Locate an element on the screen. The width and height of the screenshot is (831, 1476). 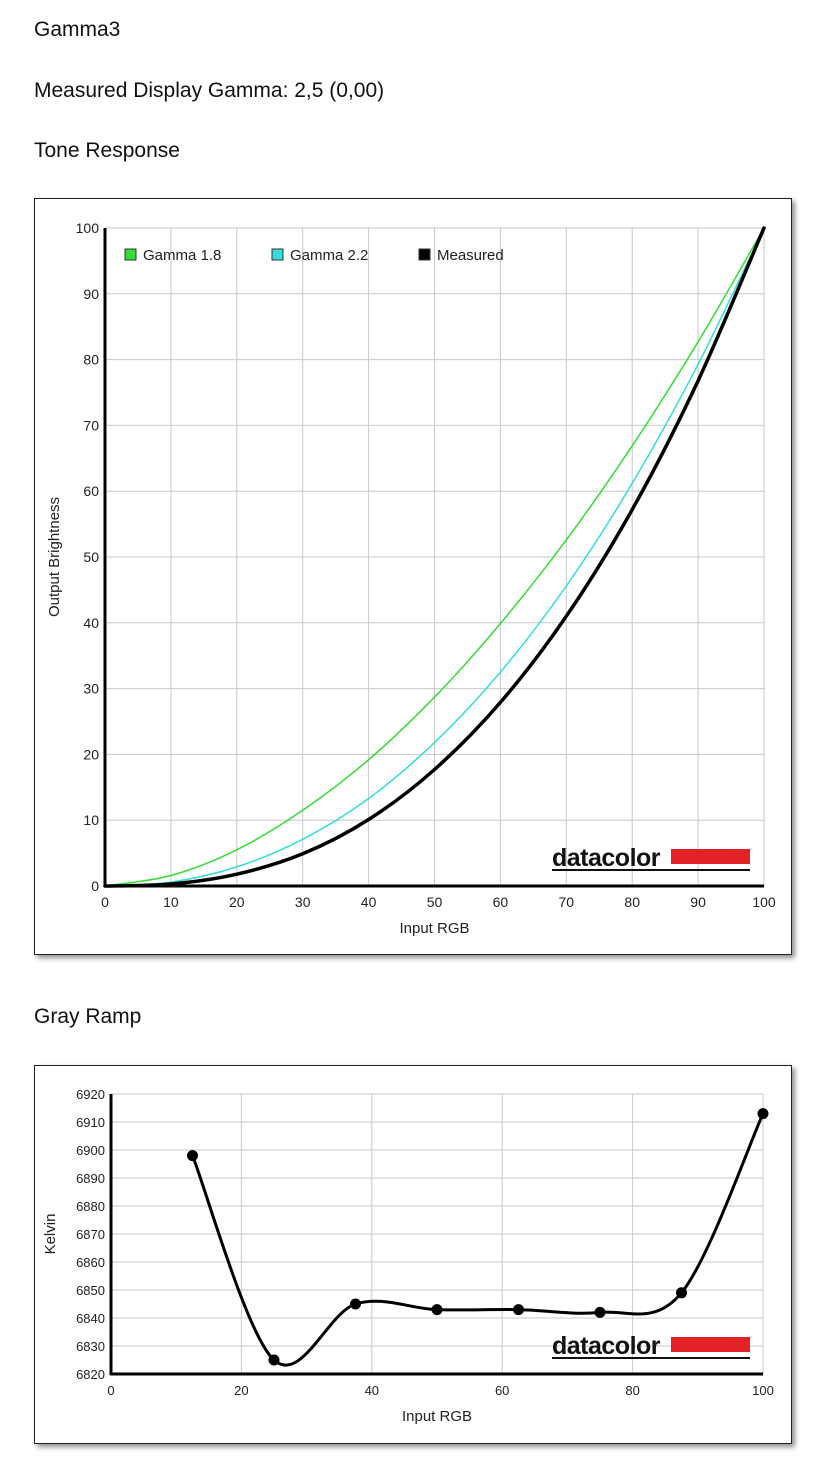
y-tick-label: 80 is located at coordinates (91, 360).